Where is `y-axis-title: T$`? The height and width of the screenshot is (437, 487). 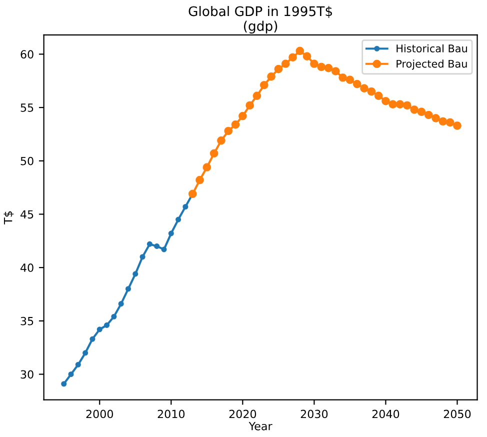 y-axis-title: T$ is located at coordinates (9, 217).